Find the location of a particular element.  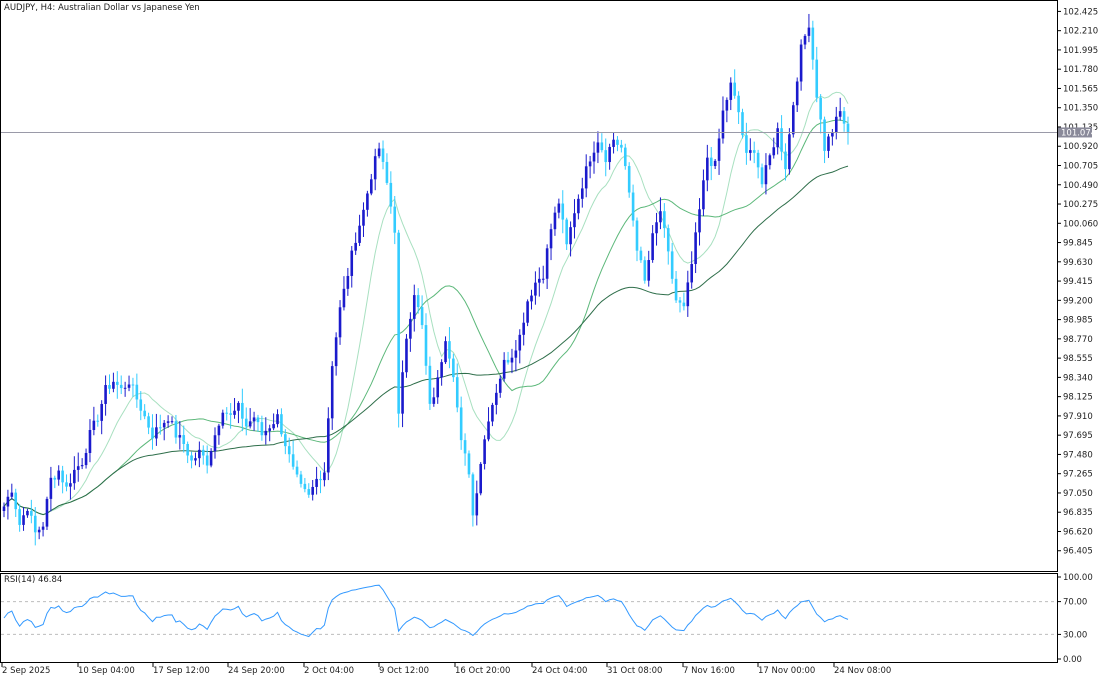

price-tick-label: 101.565 is located at coordinates (1080, 89).